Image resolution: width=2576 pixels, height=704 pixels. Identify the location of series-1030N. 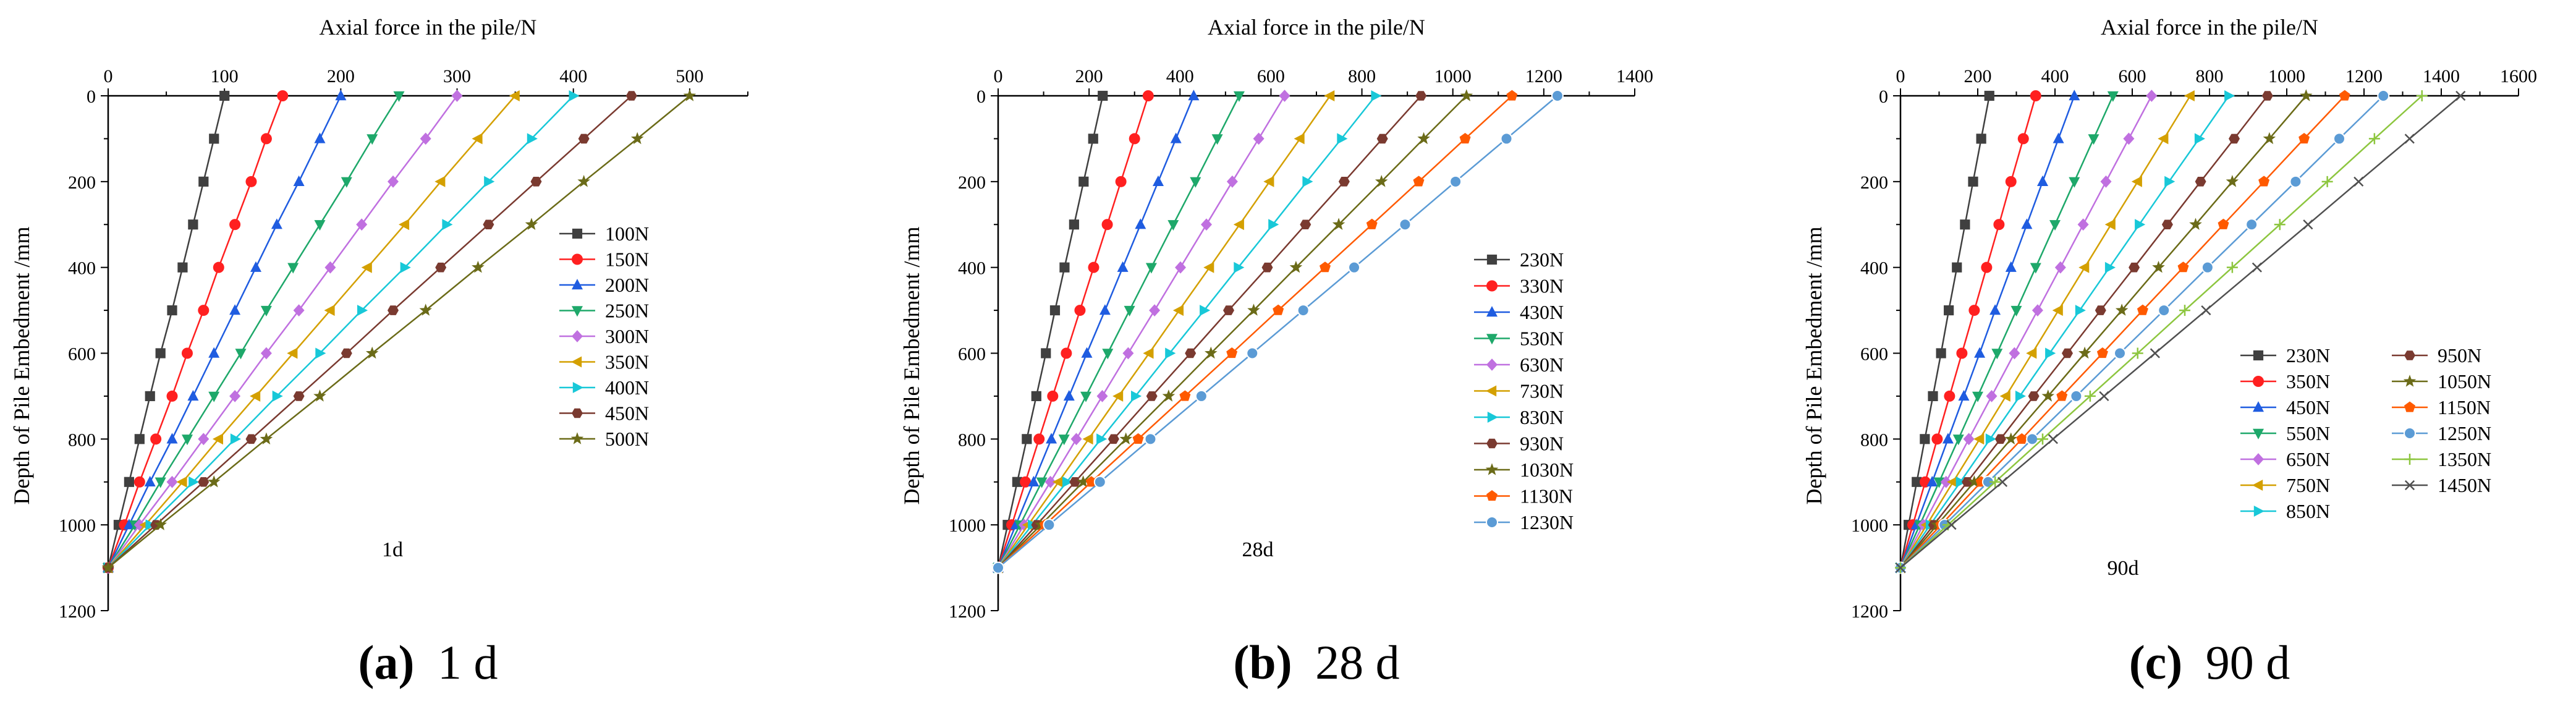
(1232, 331).